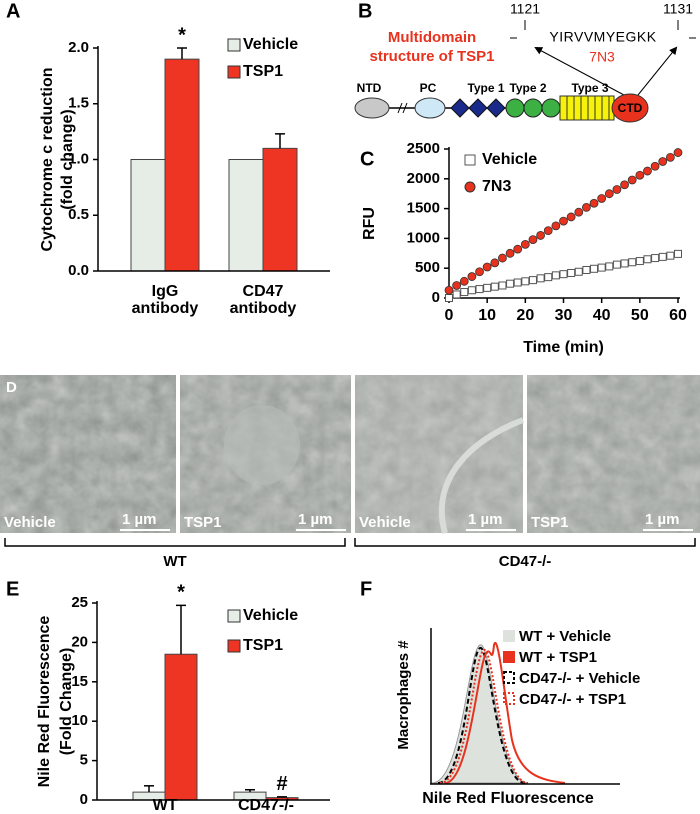  What do you see at coordinates (428, 88) in the screenshot?
I see `domain-label: PC` at bounding box center [428, 88].